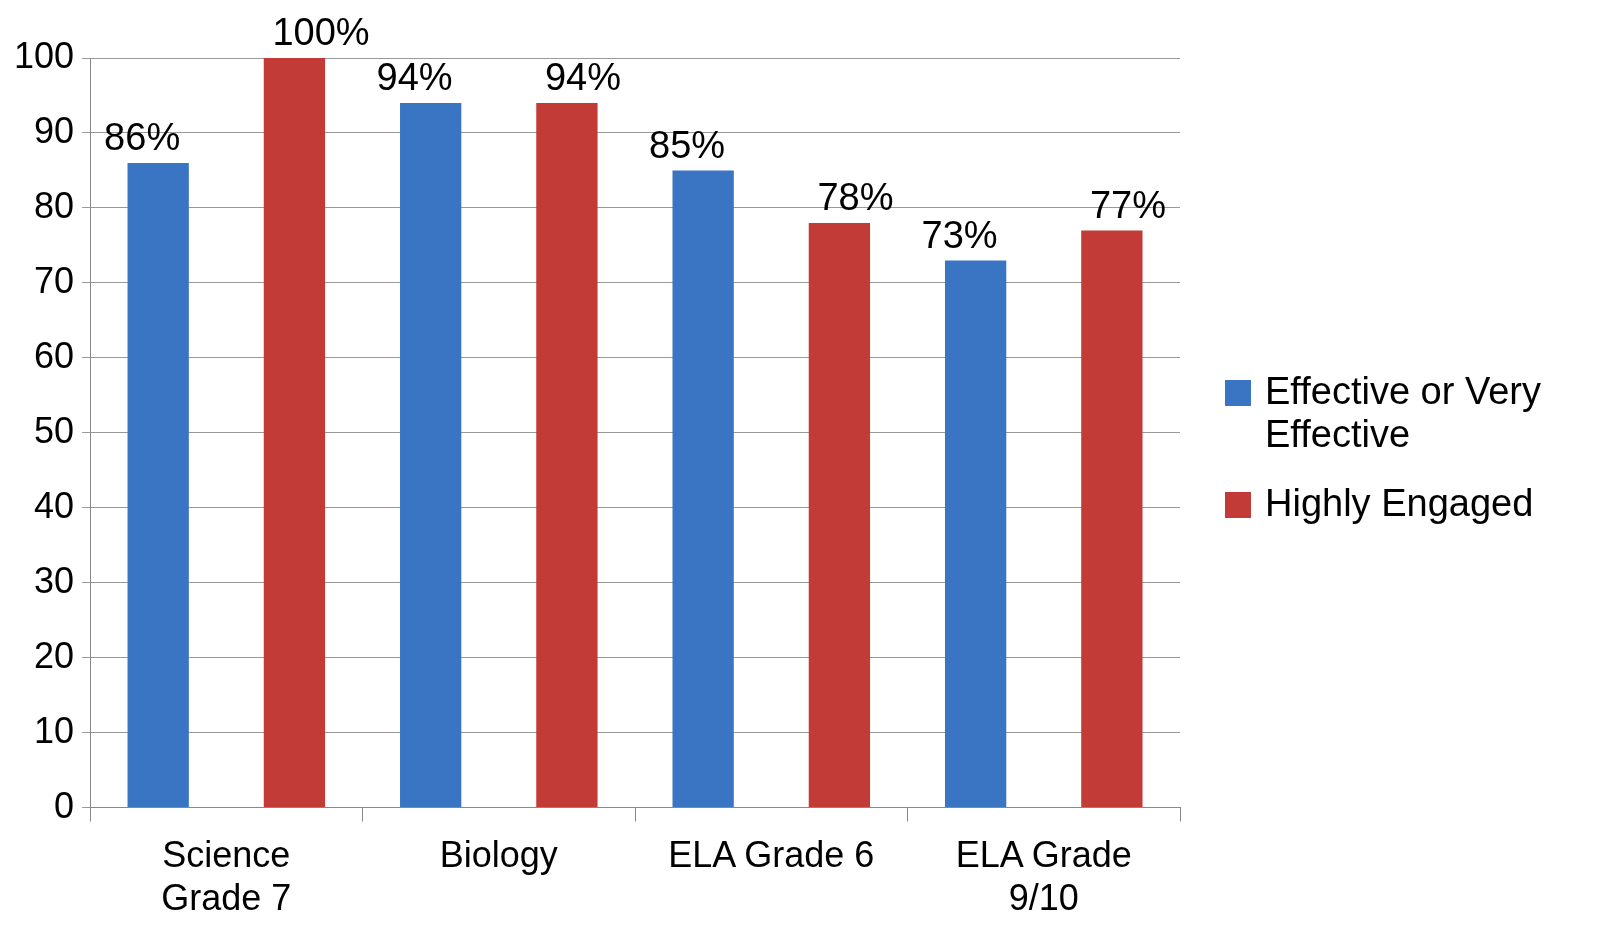 The image size is (1598, 944). What do you see at coordinates (321, 32) in the screenshot?
I see `data-label: 100%` at bounding box center [321, 32].